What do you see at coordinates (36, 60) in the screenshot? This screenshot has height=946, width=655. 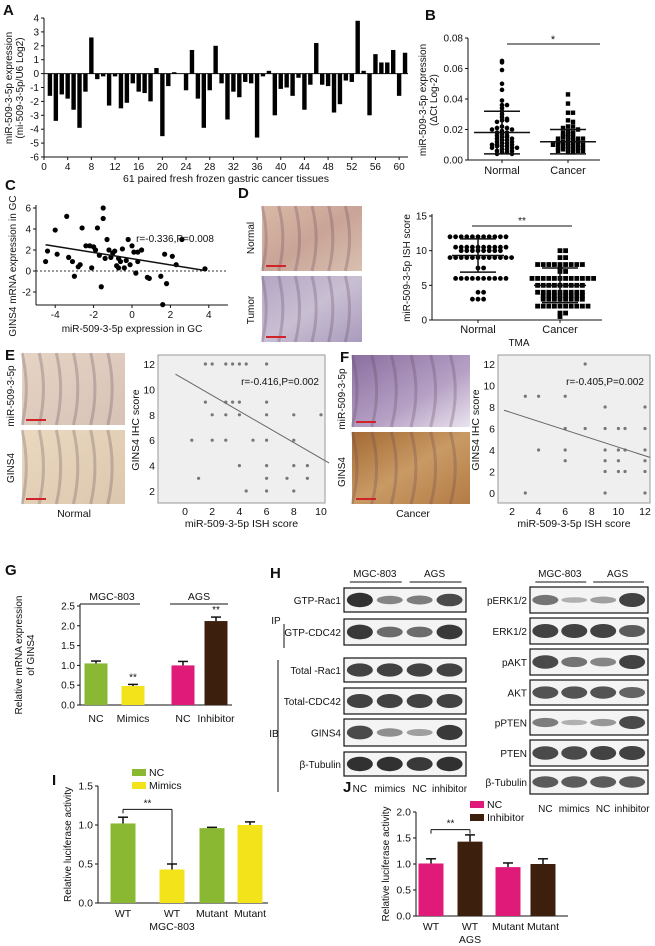 I see `y-tick-label: 1` at bounding box center [36, 60].